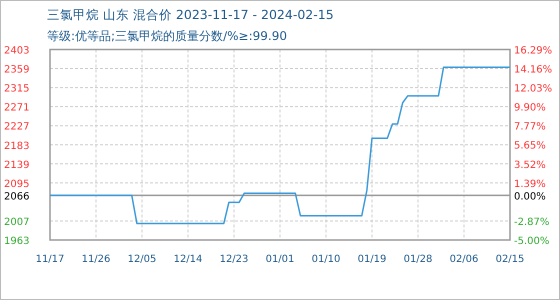 This screenshot has width=560, height=300. What do you see at coordinates (532, 222) in the screenshot?
I see `y2-tick-label: -2.87%` at bounding box center [532, 222].